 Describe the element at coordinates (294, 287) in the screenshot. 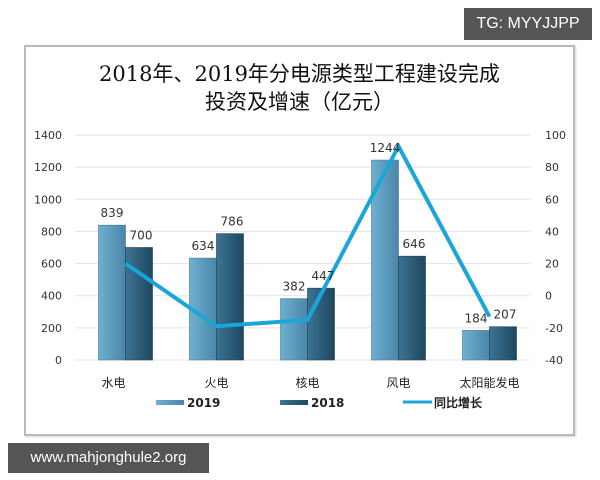

I see `bar-label-2019: 382` at that location.